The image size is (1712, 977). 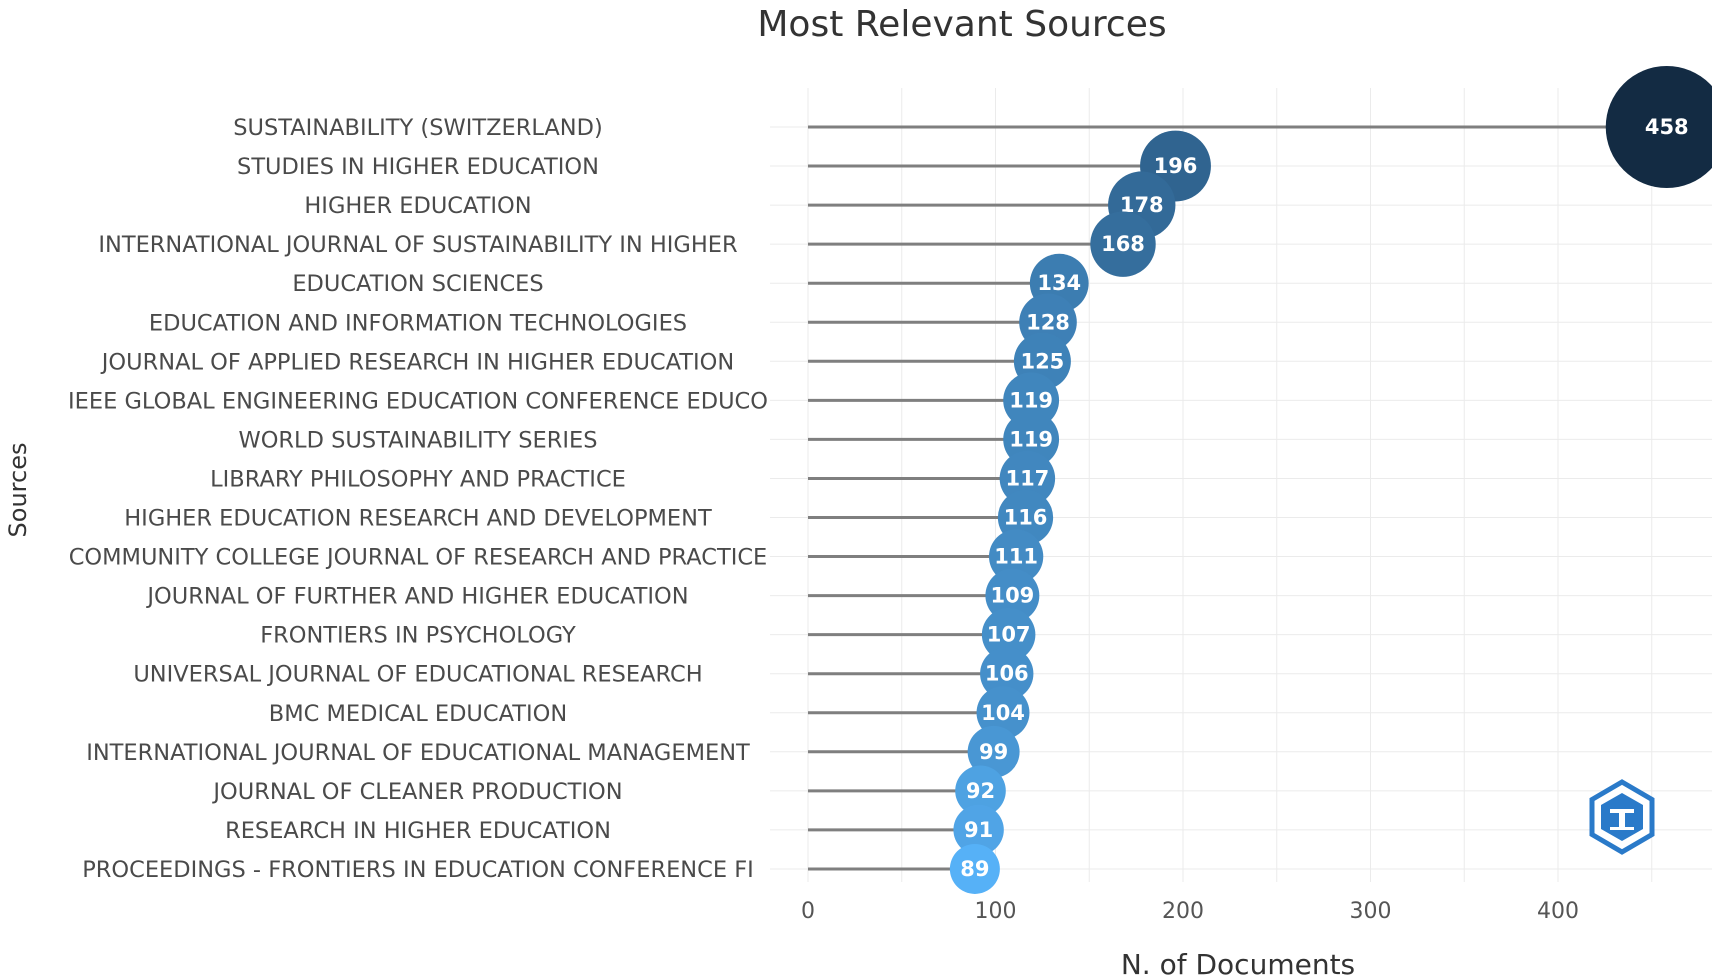 What do you see at coordinates (1042, 361) in the screenshot?
I see `data-label: 125` at bounding box center [1042, 361].